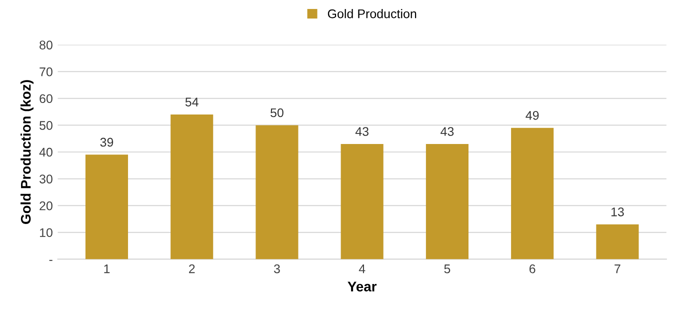  What do you see at coordinates (191, 102) in the screenshot?
I see `data-label: 54` at bounding box center [191, 102].